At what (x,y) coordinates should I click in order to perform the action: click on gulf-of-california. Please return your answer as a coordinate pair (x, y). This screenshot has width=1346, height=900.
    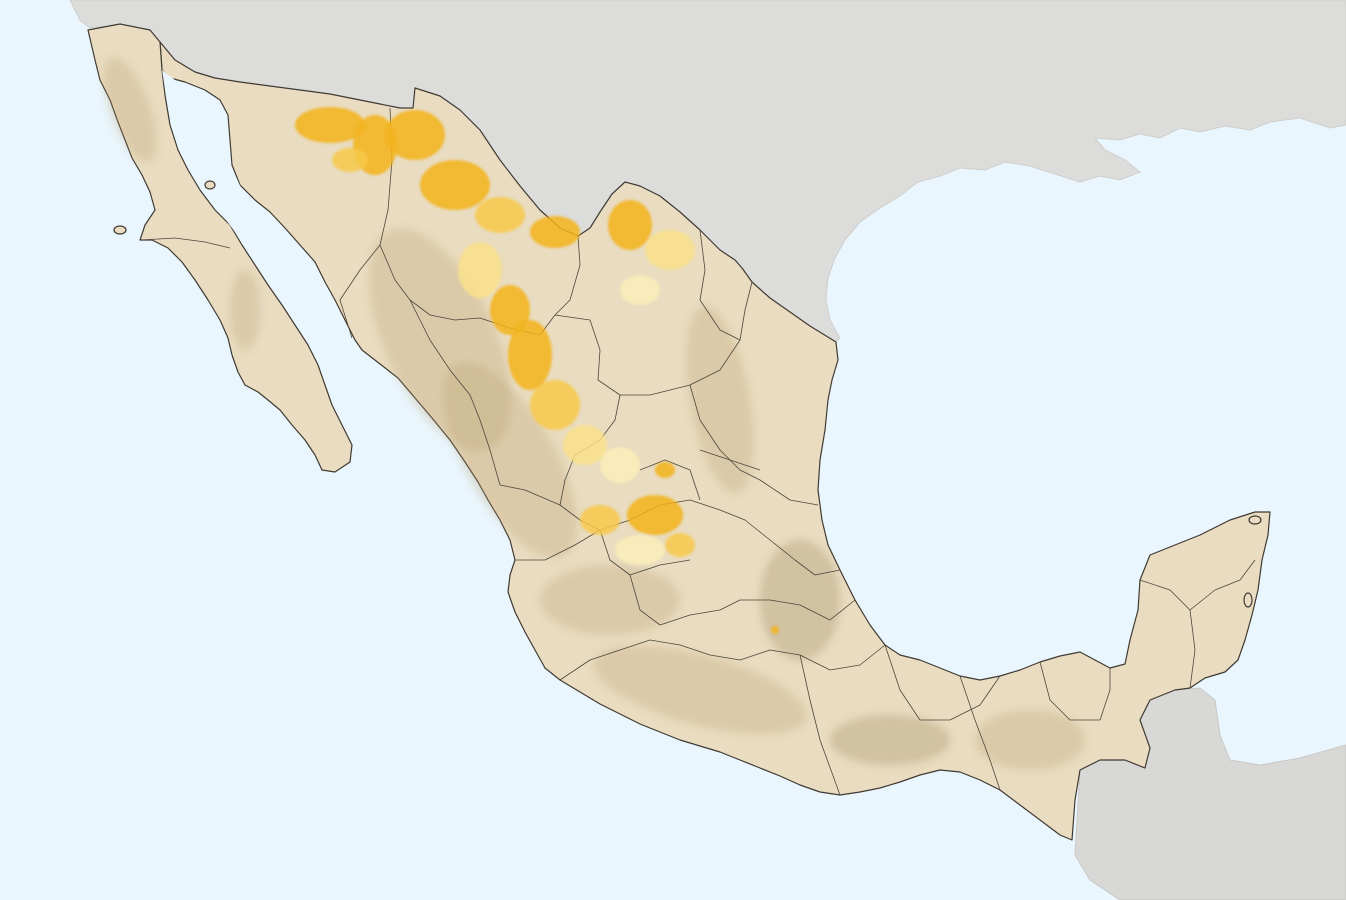
    Looking at the image, I should click on (260, 210).